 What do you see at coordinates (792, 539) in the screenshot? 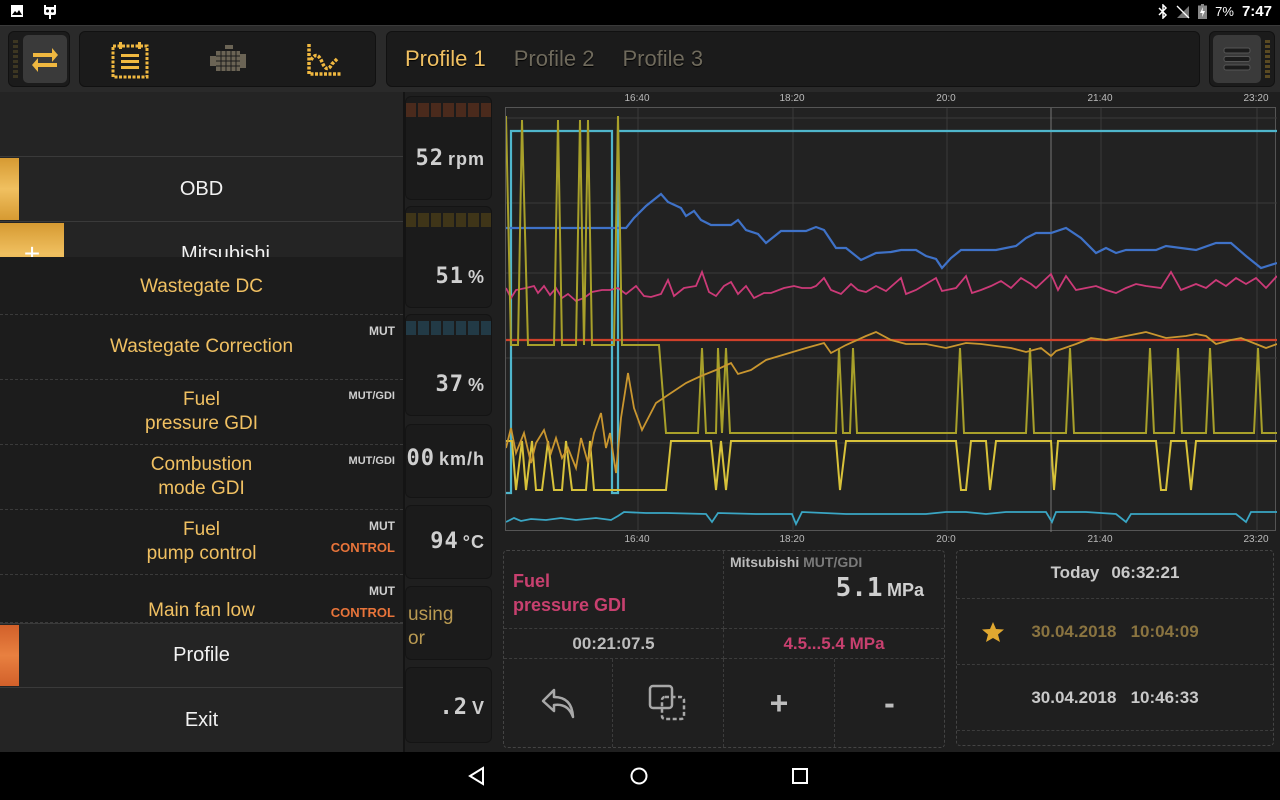
I see `time-label-bottom: 18:20` at bounding box center [792, 539].